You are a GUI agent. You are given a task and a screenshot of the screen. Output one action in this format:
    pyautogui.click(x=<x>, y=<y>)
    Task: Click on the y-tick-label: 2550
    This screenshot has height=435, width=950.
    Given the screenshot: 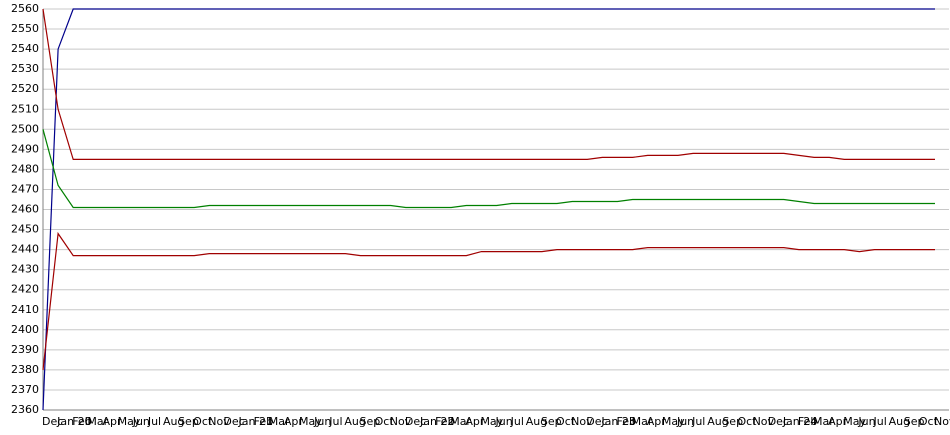 What is the action you would take?
    pyautogui.click(x=25, y=28)
    